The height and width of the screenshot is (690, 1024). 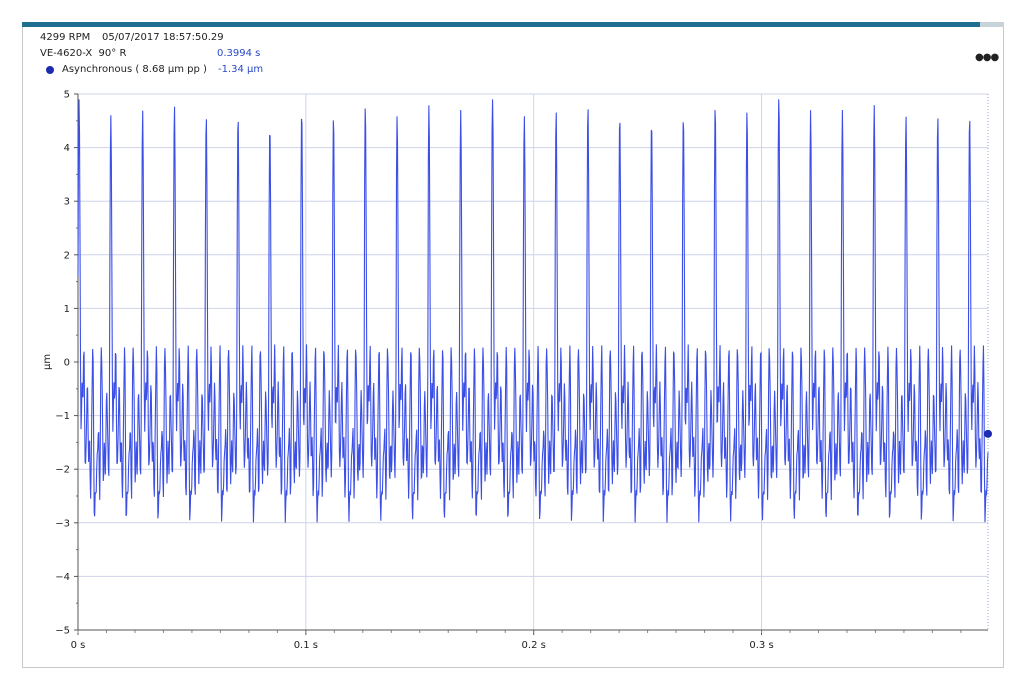 I want to click on x-tick-label: 0.1 s, so click(x=306, y=645).